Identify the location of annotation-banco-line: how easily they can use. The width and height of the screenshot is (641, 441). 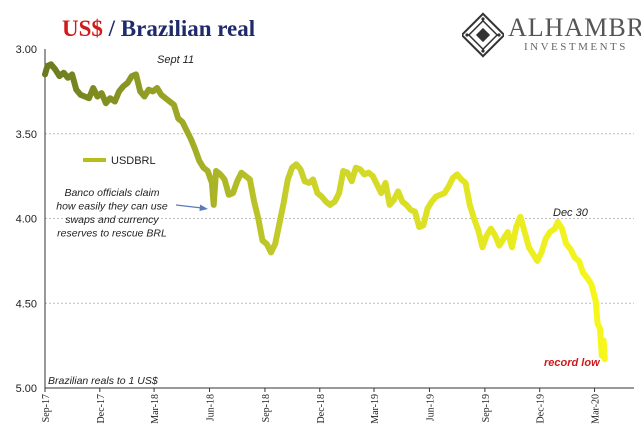
(112, 207).